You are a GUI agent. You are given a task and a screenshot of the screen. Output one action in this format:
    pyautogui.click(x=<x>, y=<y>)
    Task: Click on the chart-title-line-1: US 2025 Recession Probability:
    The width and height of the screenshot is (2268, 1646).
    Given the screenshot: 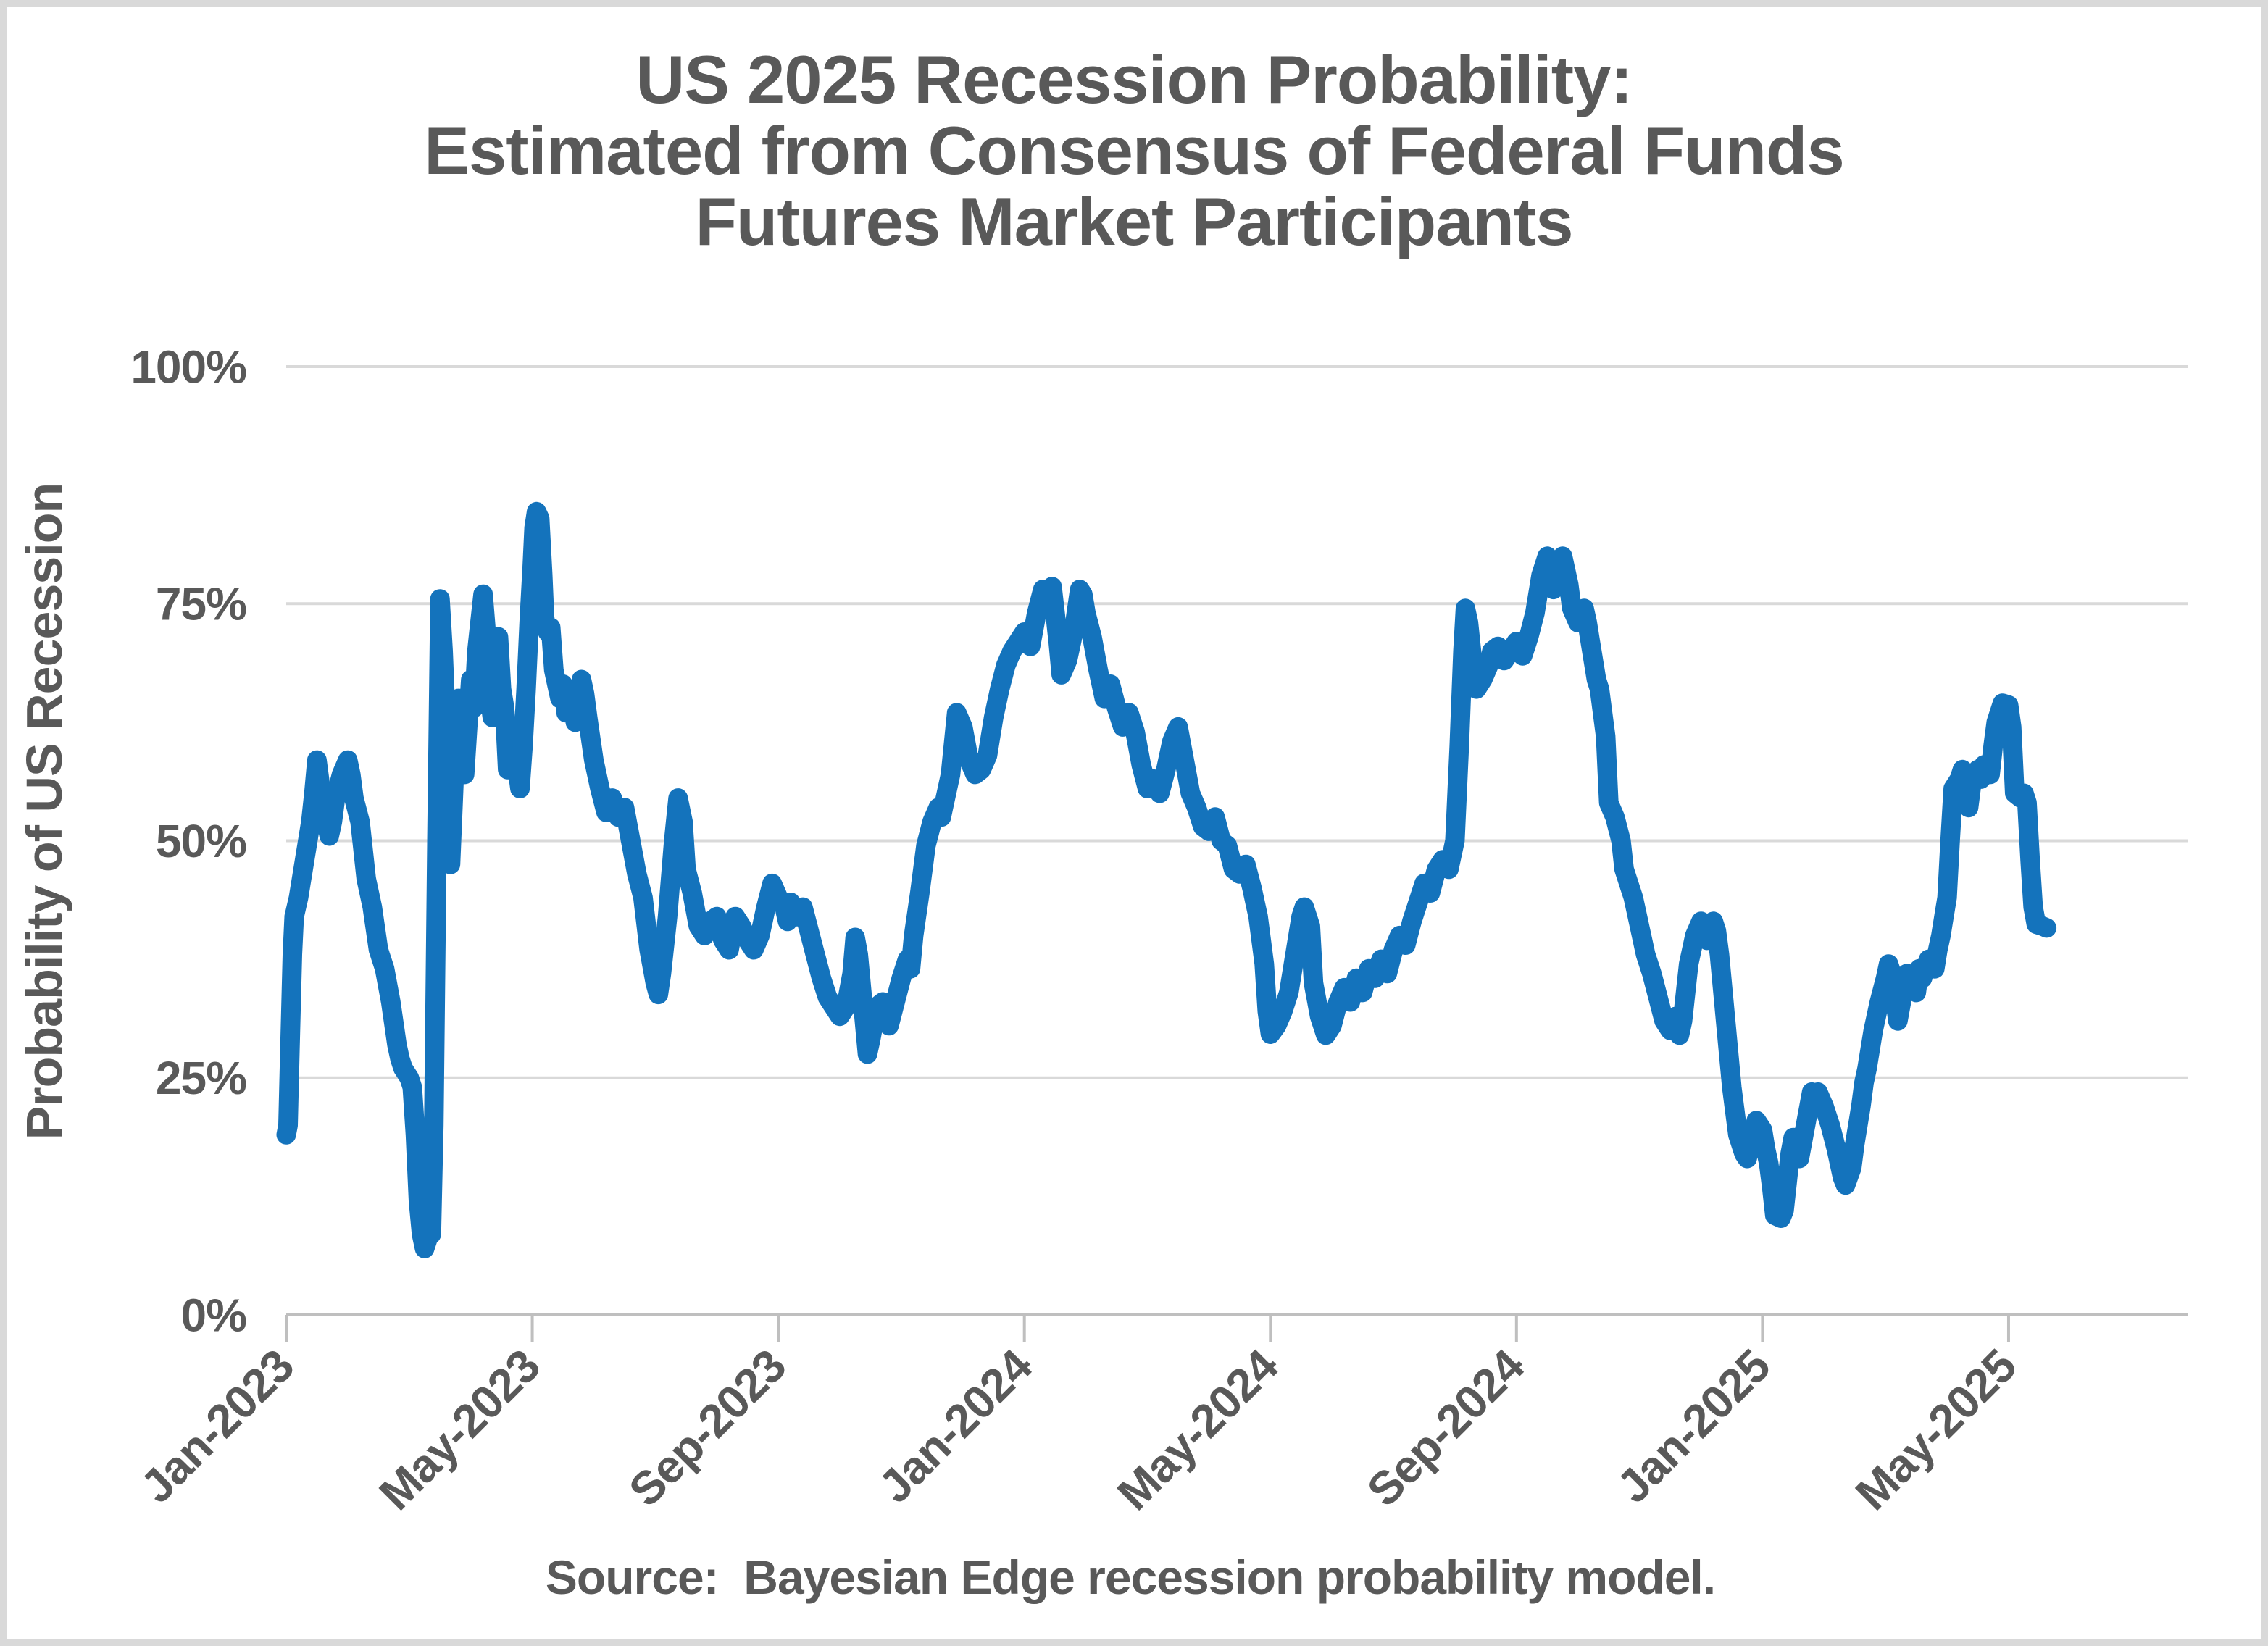 What is the action you would take?
    pyautogui.click(x=1134, y=79)
    